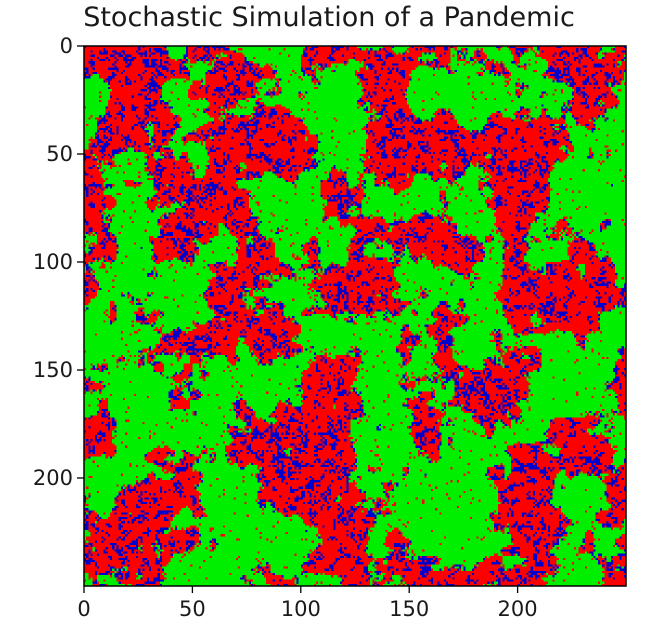  What do you see at coordinates (53, 370) in the screenshot?
I see `y-tick-label: 150` at bounding box center [53, 370].